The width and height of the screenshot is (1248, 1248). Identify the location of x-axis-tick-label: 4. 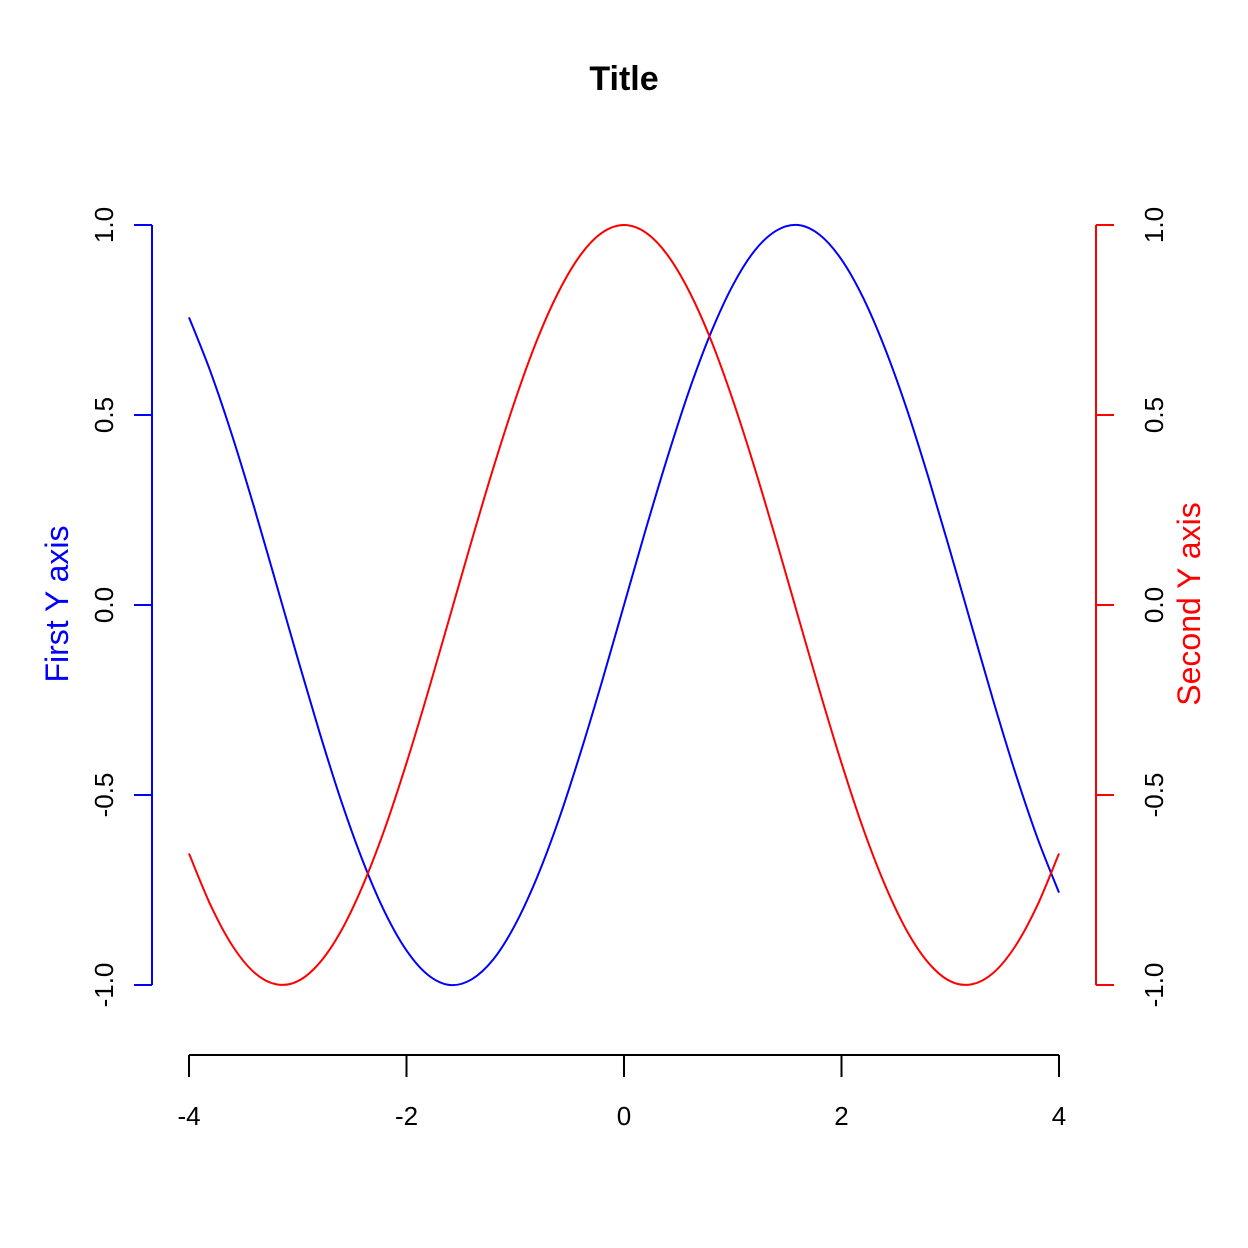
(1059, 1116).